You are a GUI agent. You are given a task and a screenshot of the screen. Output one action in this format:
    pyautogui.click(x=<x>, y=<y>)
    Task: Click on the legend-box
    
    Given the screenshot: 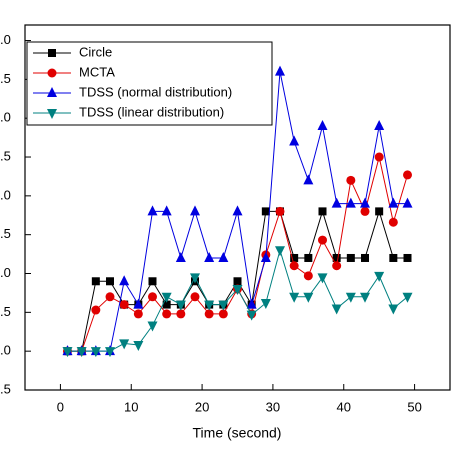 What is the action you would take?
    pyautogui.click(x=149, y=83)
    